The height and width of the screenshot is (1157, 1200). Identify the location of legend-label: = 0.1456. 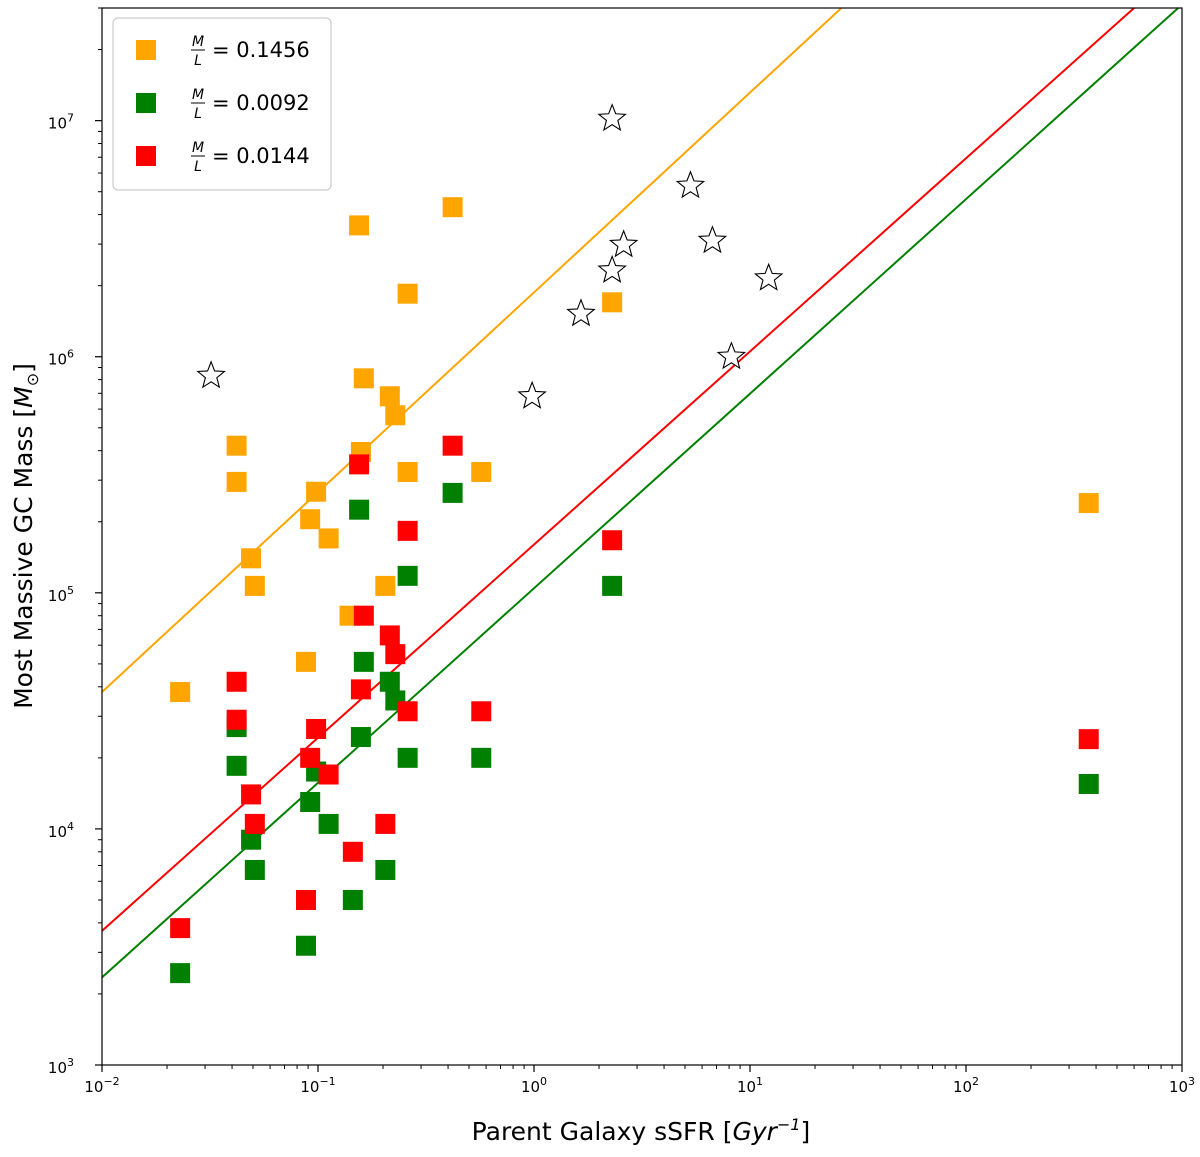
(261, 50).